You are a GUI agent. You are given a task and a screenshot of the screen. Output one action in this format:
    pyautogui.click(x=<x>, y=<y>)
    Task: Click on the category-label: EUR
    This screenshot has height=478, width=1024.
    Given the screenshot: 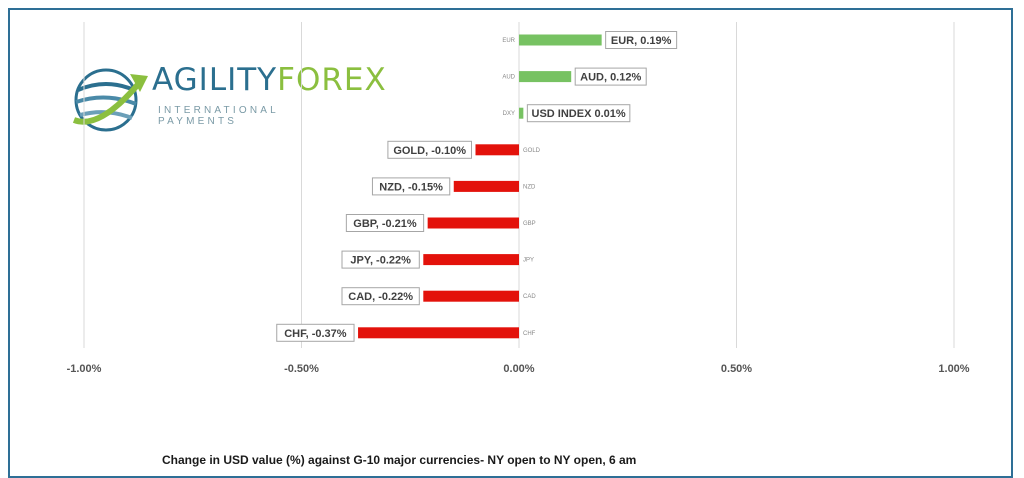 What is the action you would take?
    pyautogui.click(x=508, y=41)
    